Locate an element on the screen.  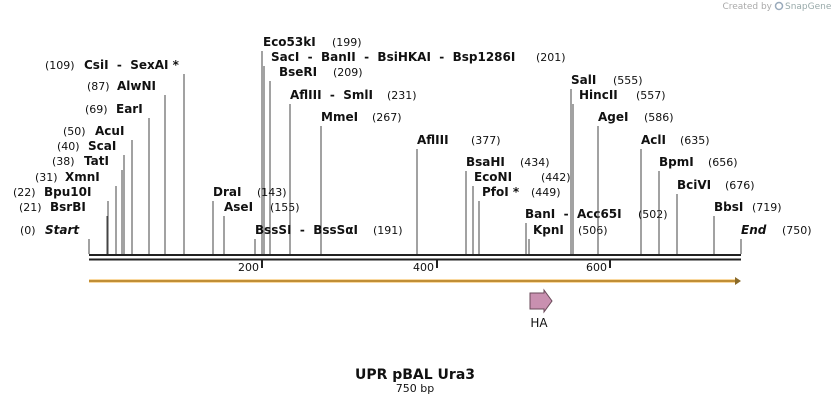
site-name: BsrBI is located at coordinates (68, 207).